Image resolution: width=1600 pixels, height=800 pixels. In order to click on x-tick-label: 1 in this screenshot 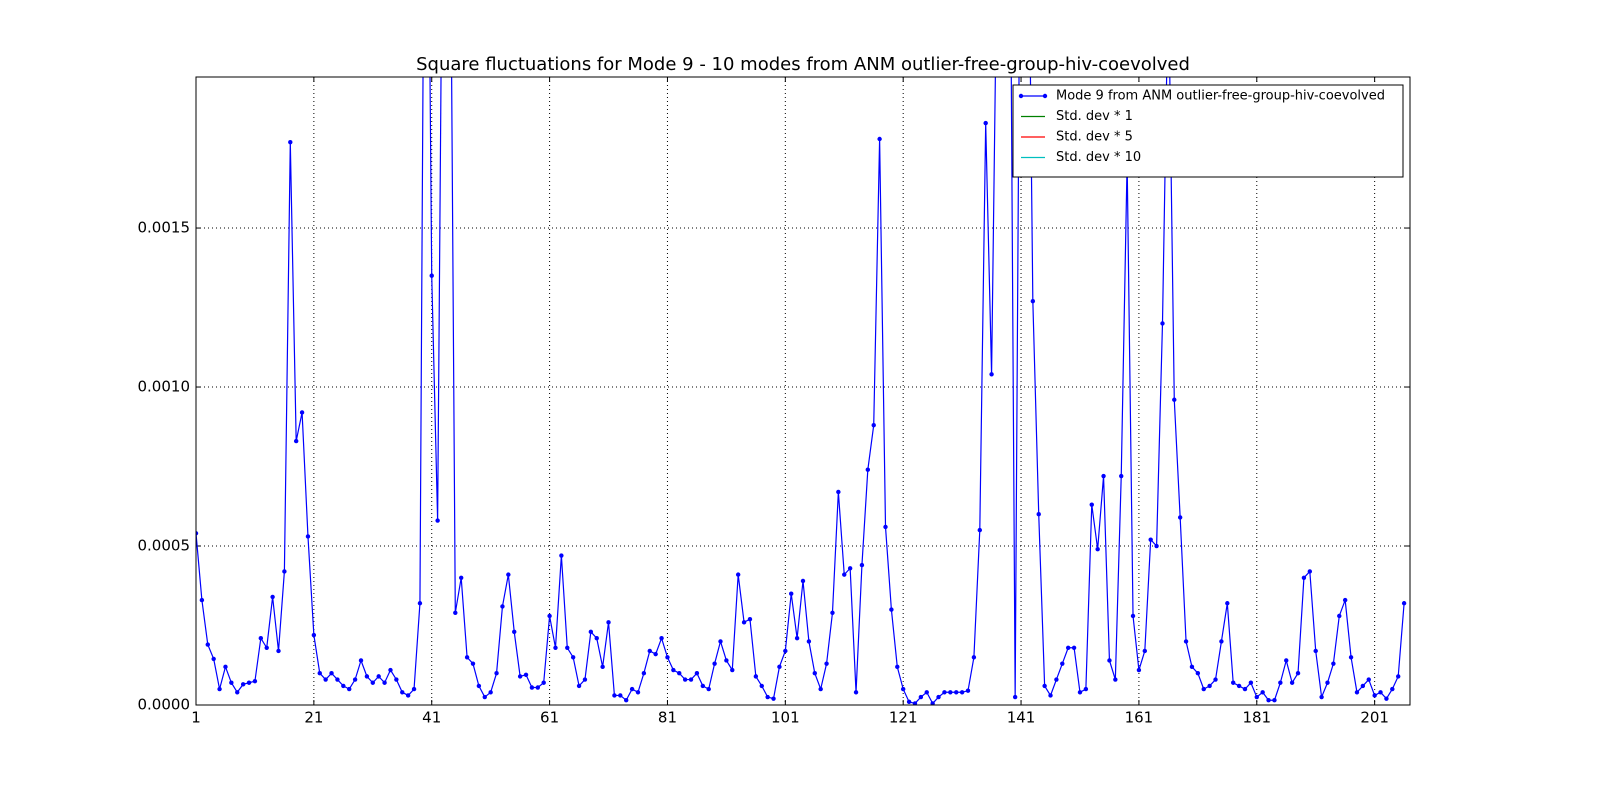, I will do `click(196, 718)`.